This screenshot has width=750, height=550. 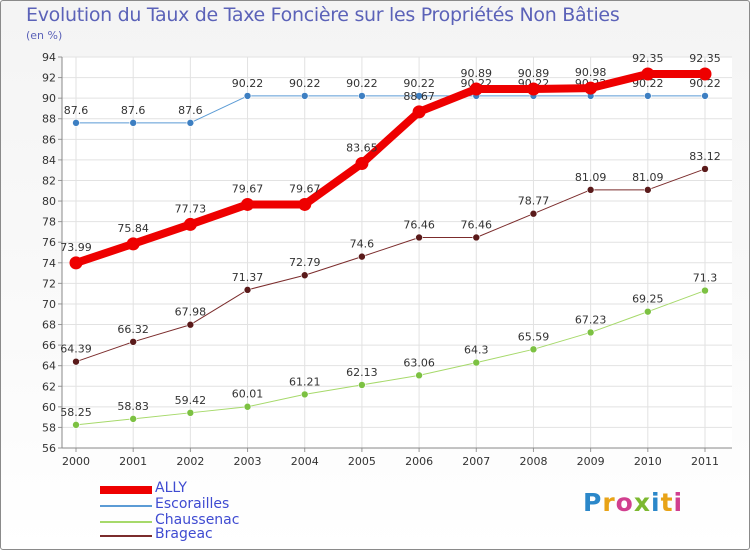 What do you see at coordinates (305, 381) in the screenshot?
I see `data-label-chaussenac: 61.21` at bounding box center [305, 381].